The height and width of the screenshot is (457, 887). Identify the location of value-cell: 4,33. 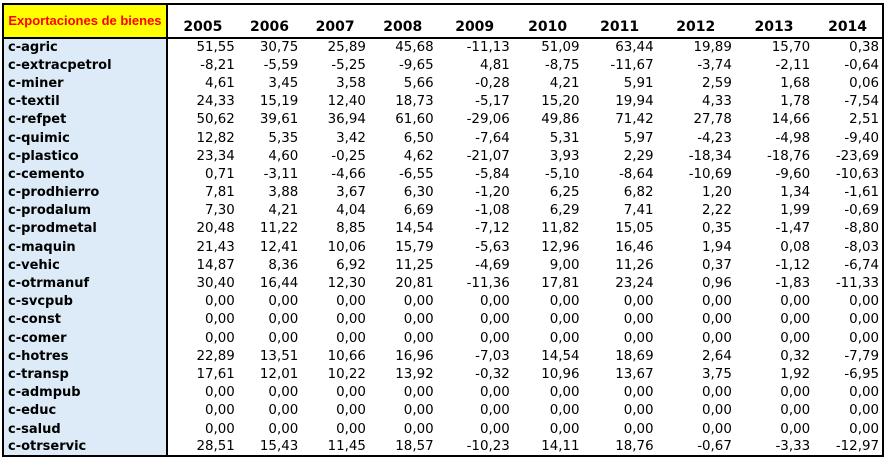
(717, 102).